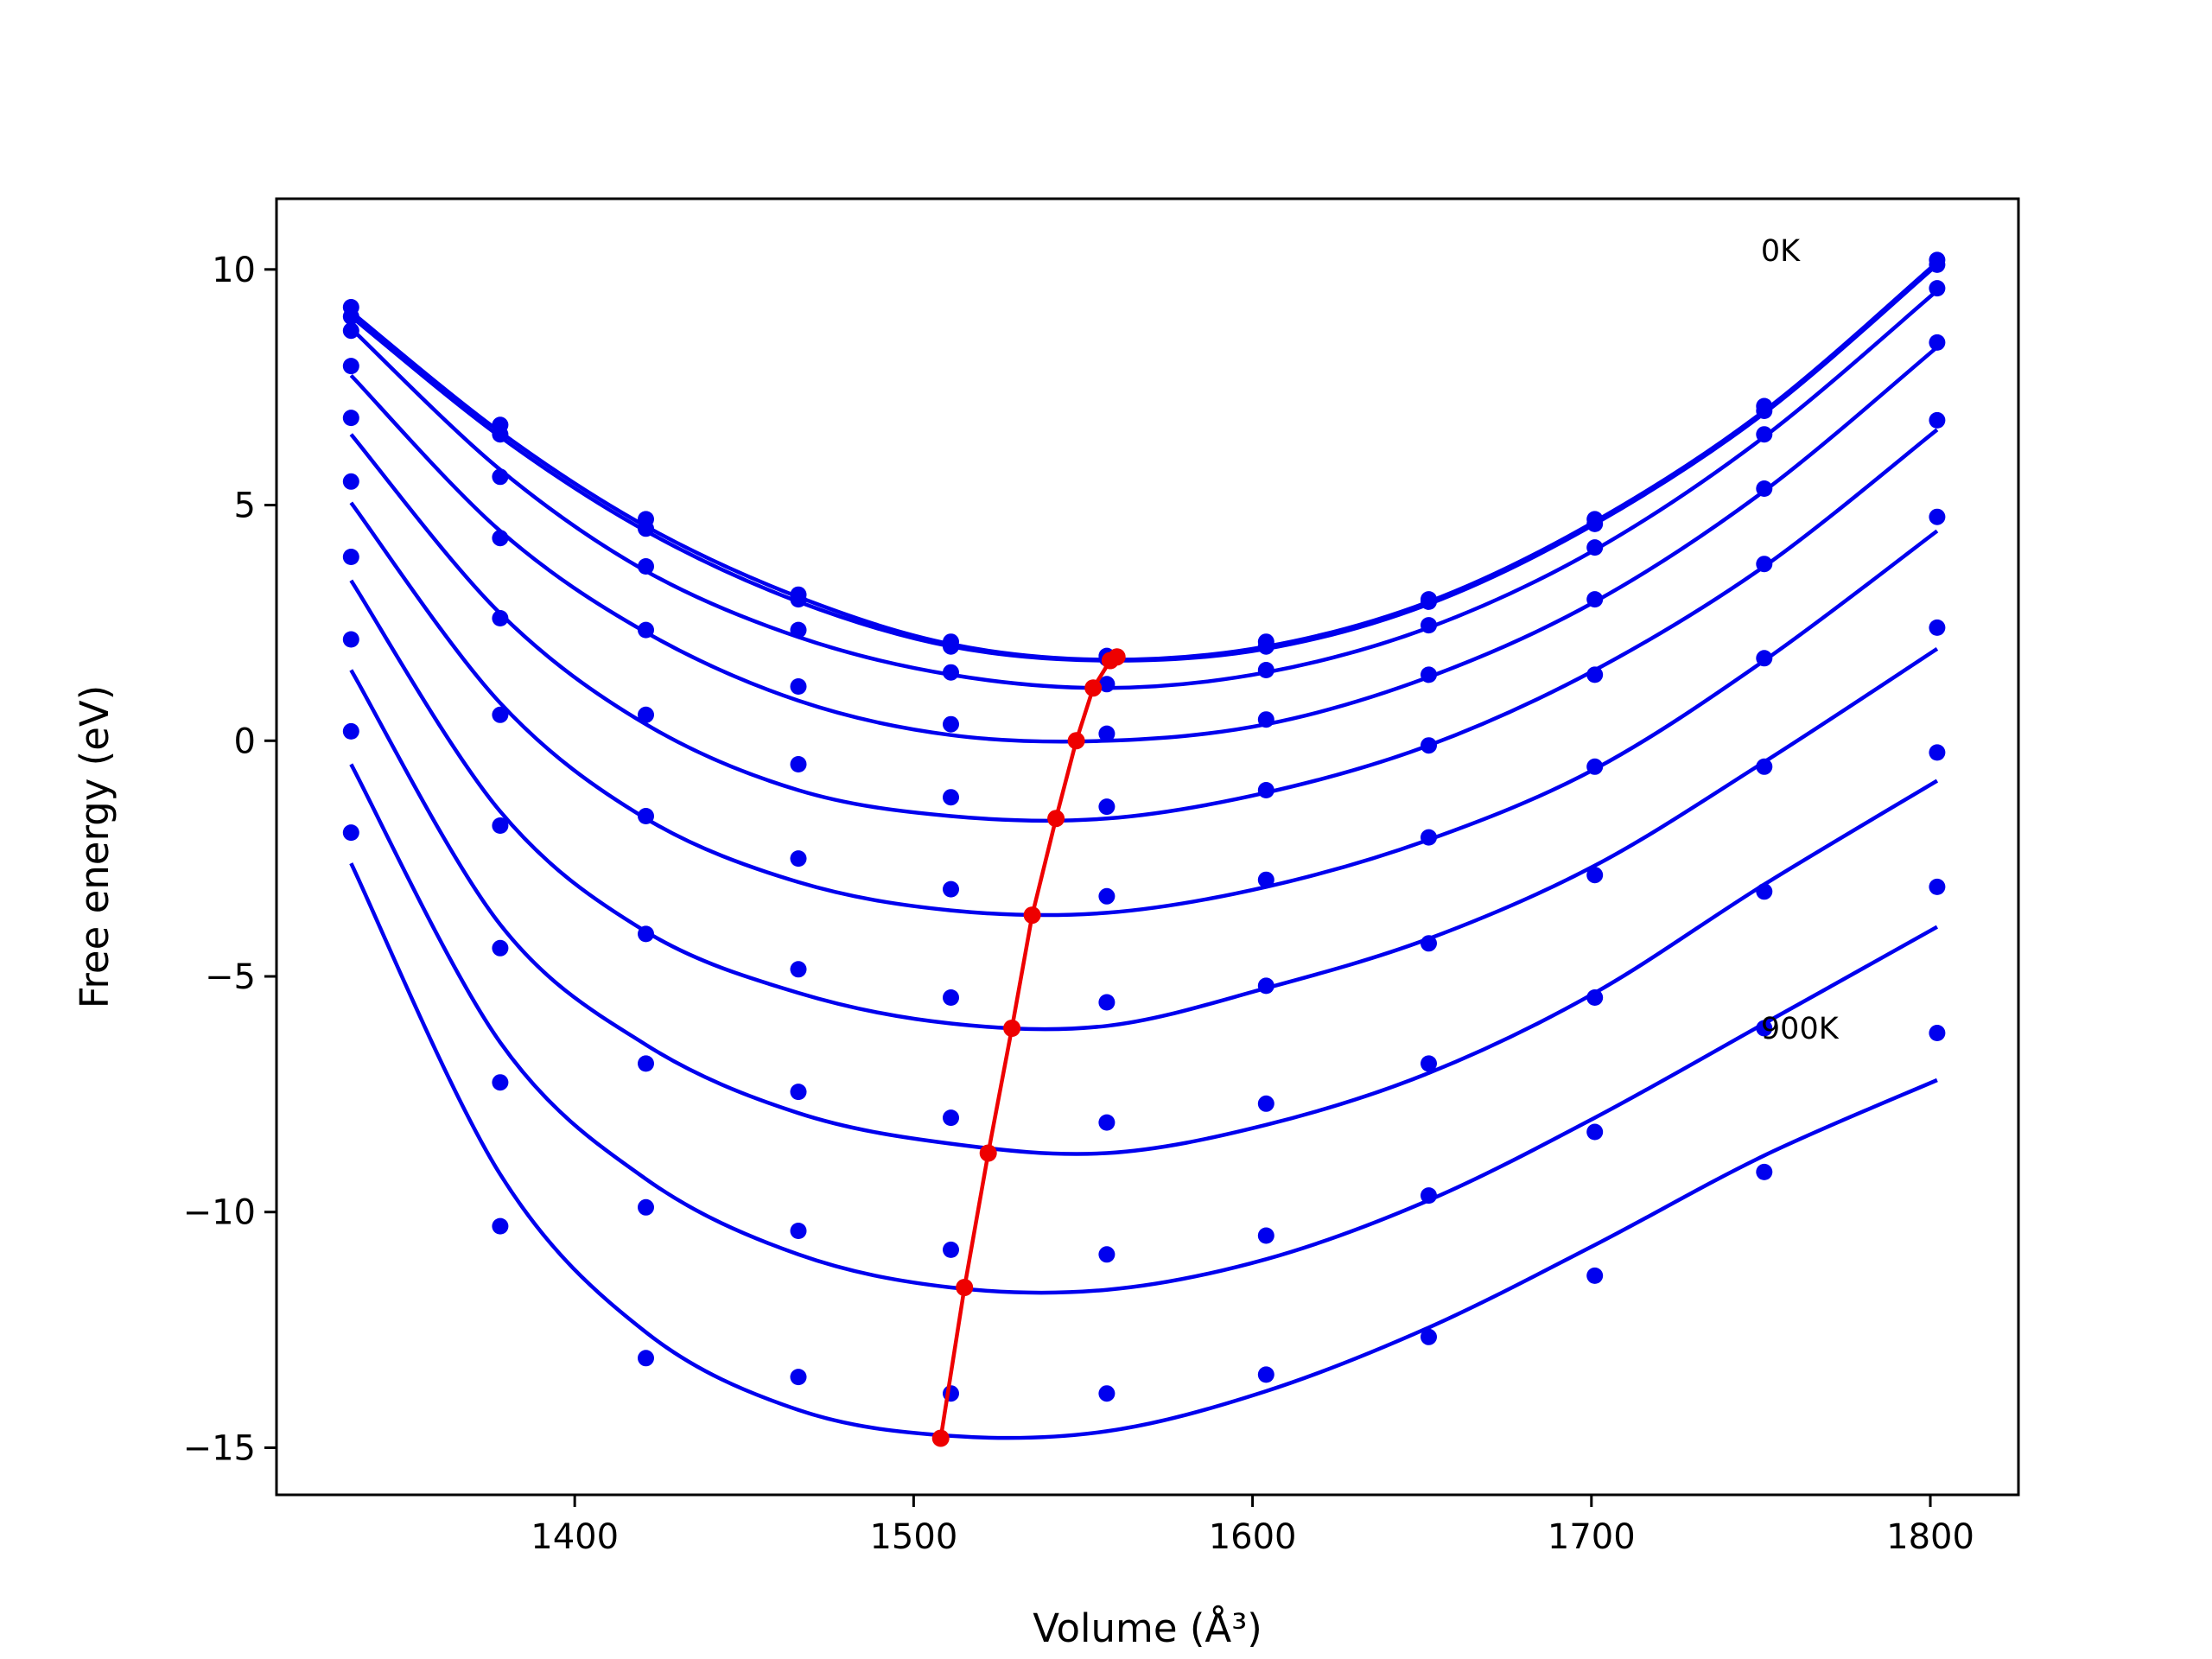  What do you see at coordinates (234, 270) in the screenshot?
I see `y-tick-label: 10` at bounding box center [234, 270].